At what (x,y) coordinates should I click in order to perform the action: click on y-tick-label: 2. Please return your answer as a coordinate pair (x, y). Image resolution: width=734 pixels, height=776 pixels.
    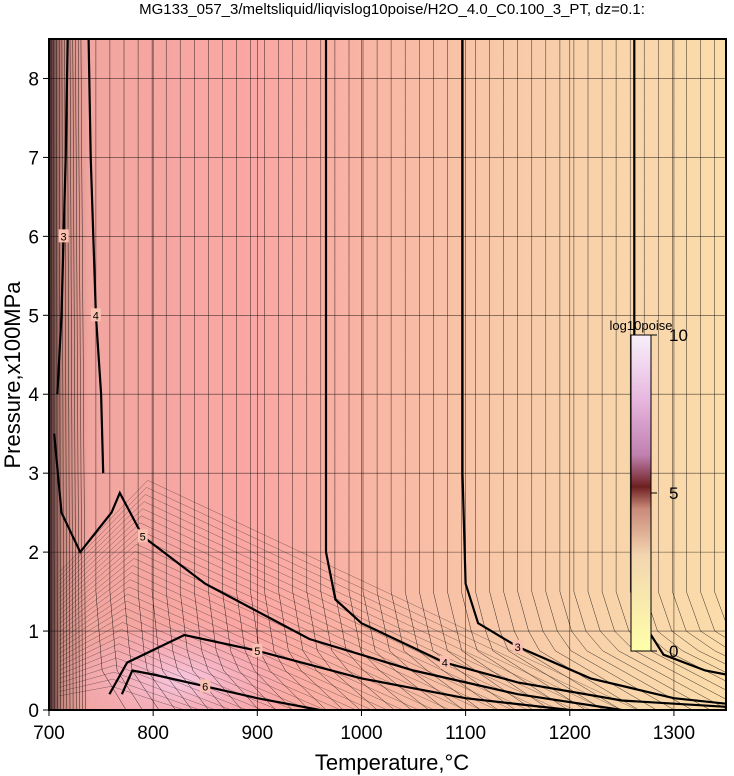
    Looking at the image, I should click on (33, 553).